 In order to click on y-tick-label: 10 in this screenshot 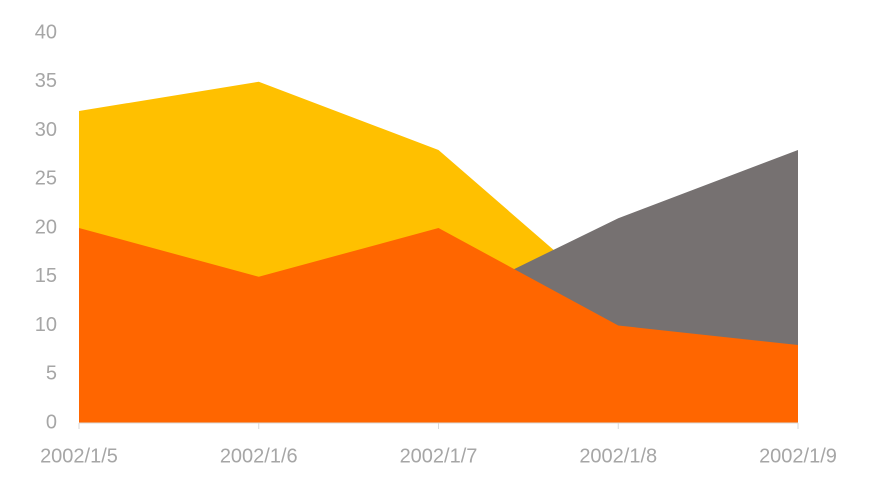, I will do `click(46, 325)`.